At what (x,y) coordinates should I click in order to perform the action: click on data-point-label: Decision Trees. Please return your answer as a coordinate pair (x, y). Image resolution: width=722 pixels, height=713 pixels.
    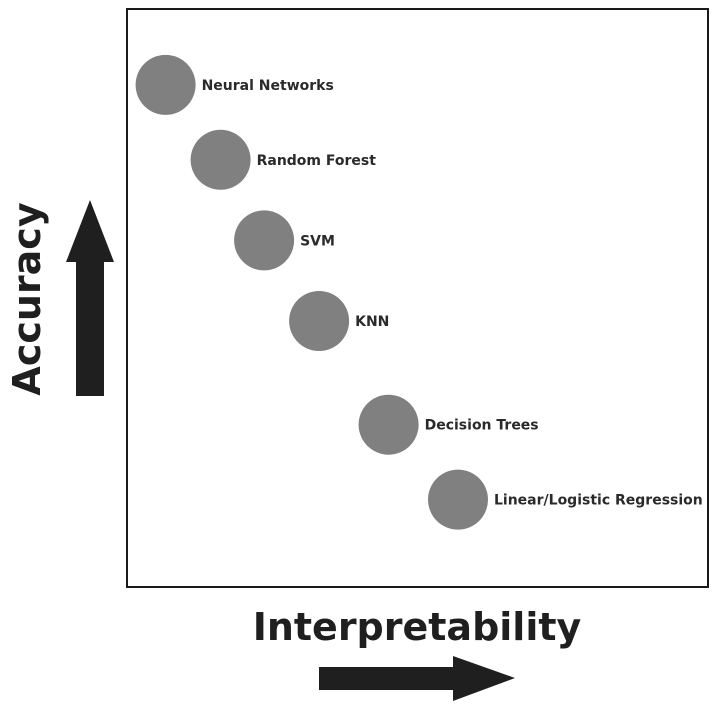
    Looking at the image, I should click on (482, 426).